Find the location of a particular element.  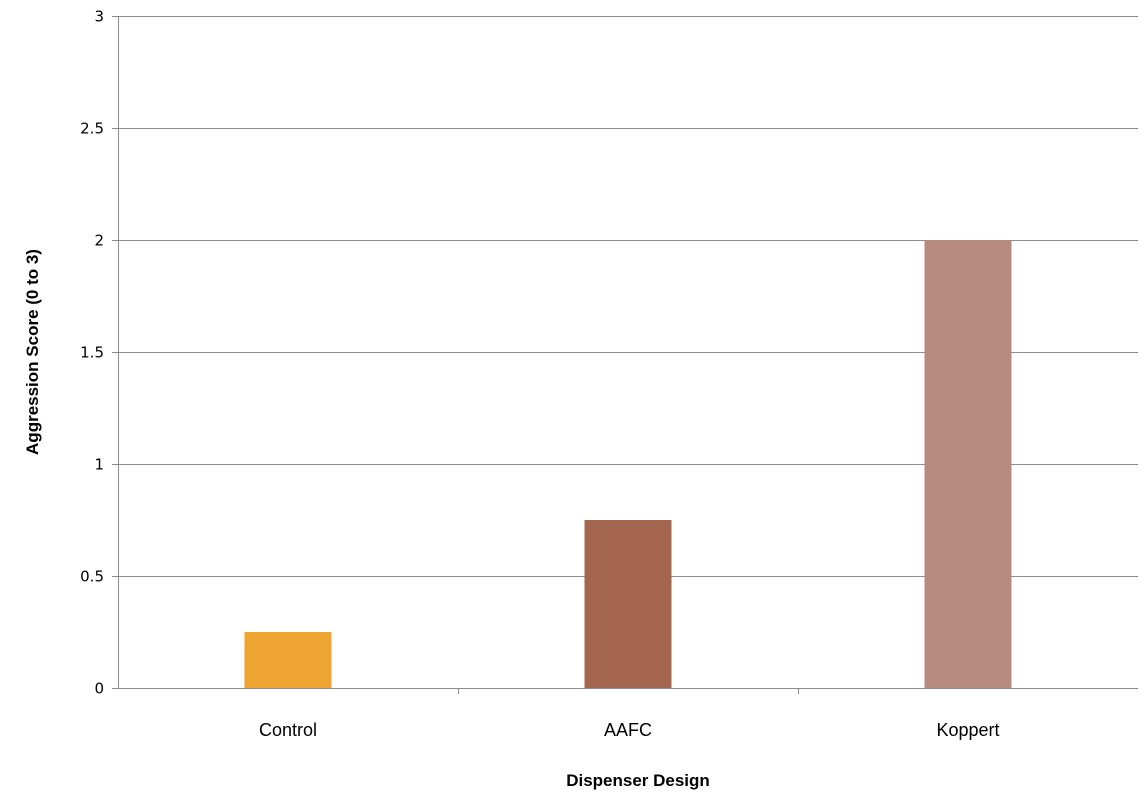

y-tick-labels: 0 0.5 1 1.5 2 2.5 3 is located at coordinates (92, 353).